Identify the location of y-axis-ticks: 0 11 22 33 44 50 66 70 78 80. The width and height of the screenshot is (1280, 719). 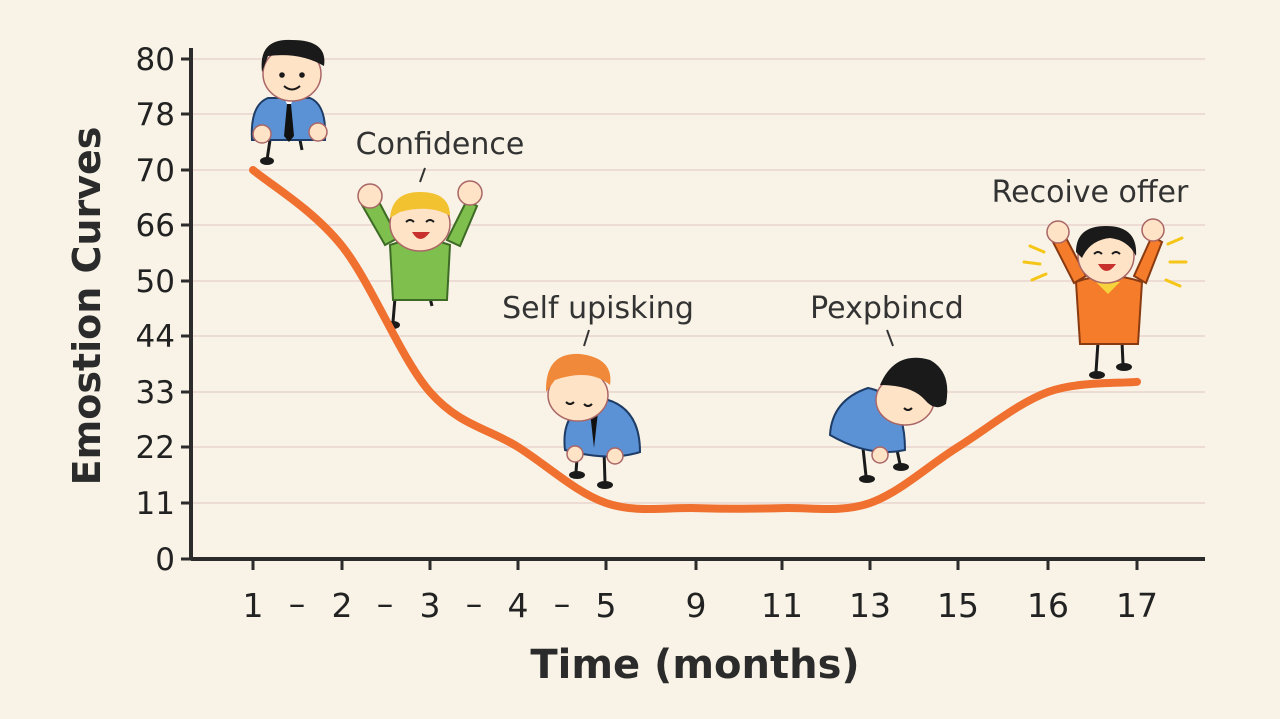
(163, 310).